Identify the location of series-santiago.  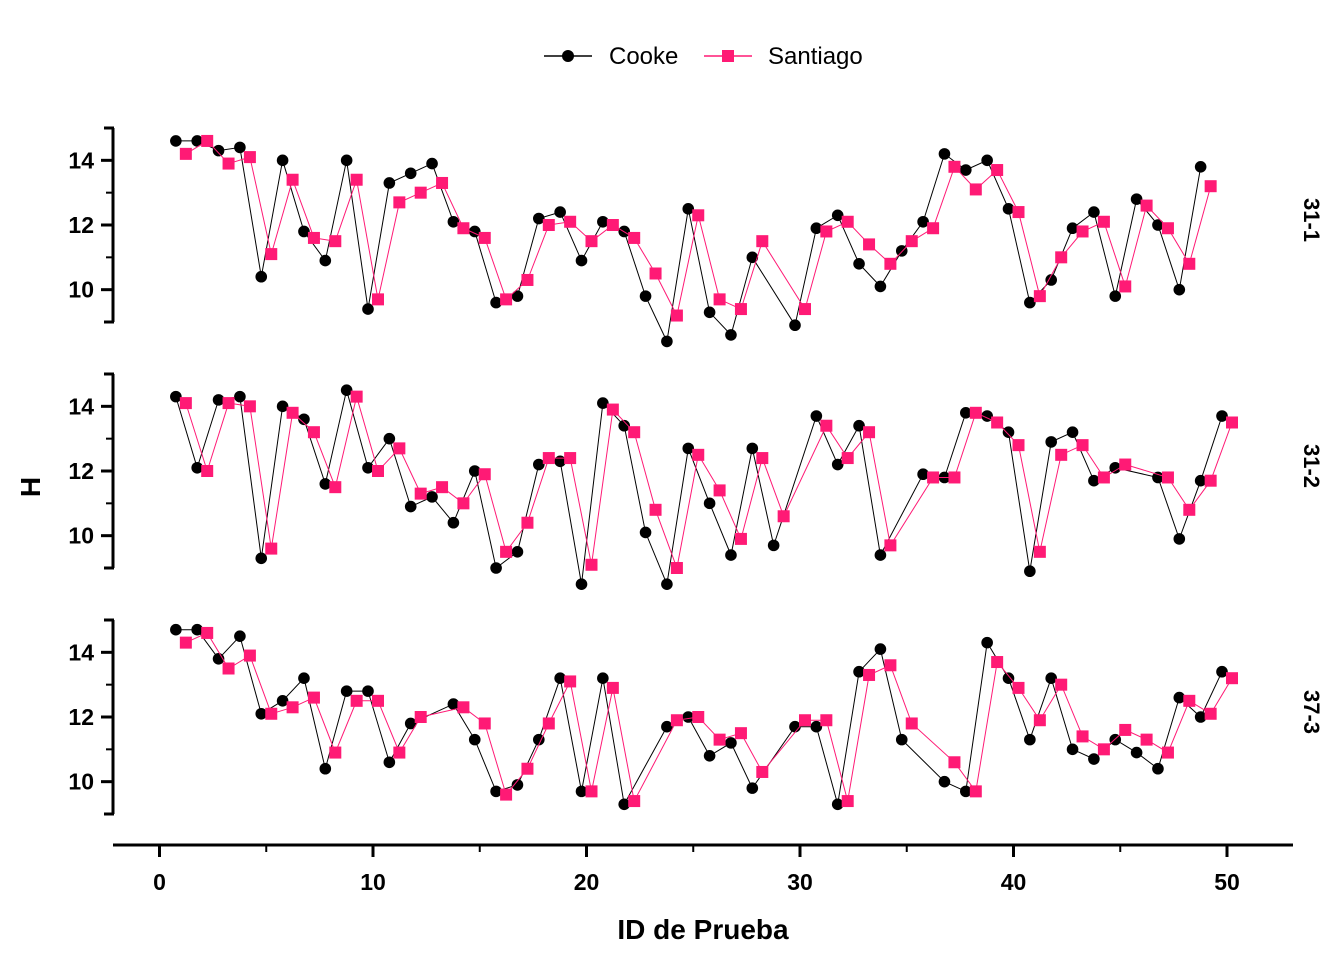
(708, 717).